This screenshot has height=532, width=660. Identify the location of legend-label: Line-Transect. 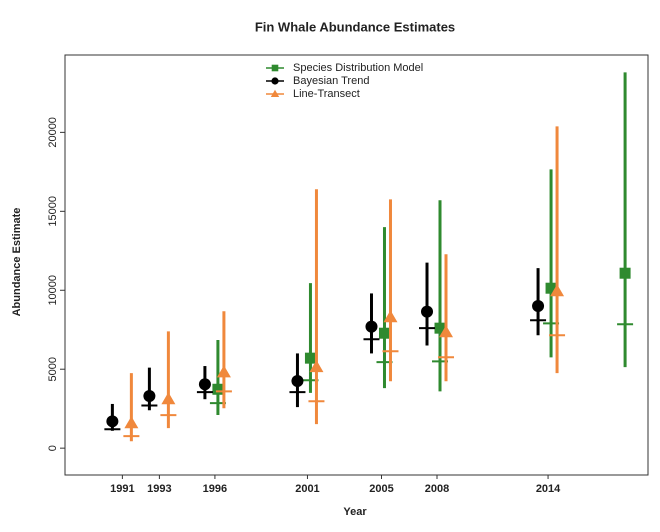
(326, 94).